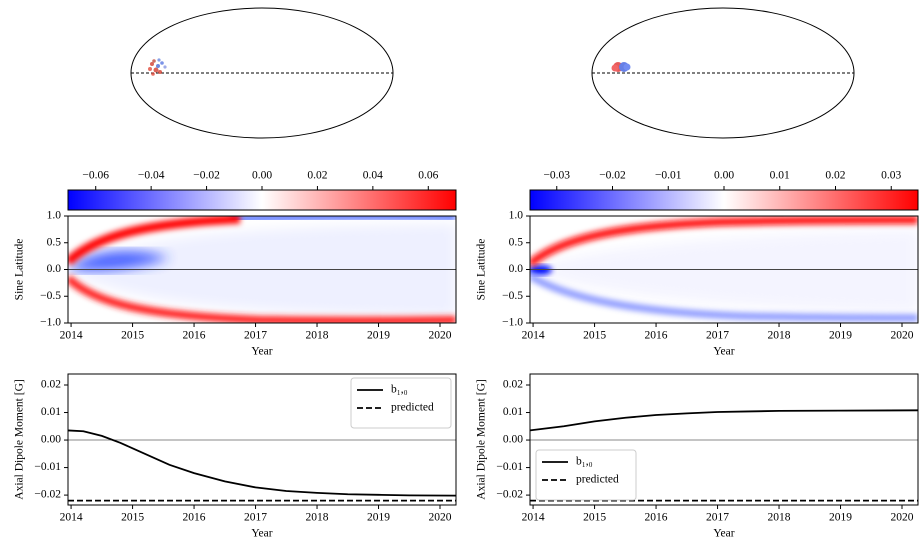  I want to click on heatmap-fill, so click(724, 269).